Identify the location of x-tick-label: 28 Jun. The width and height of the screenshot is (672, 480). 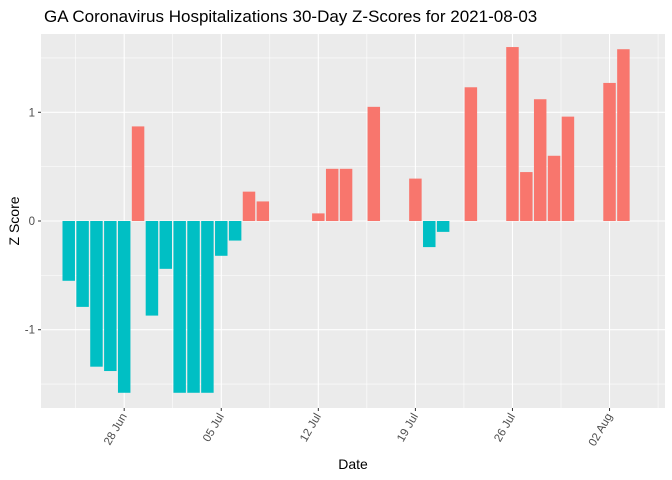
(116, 430).